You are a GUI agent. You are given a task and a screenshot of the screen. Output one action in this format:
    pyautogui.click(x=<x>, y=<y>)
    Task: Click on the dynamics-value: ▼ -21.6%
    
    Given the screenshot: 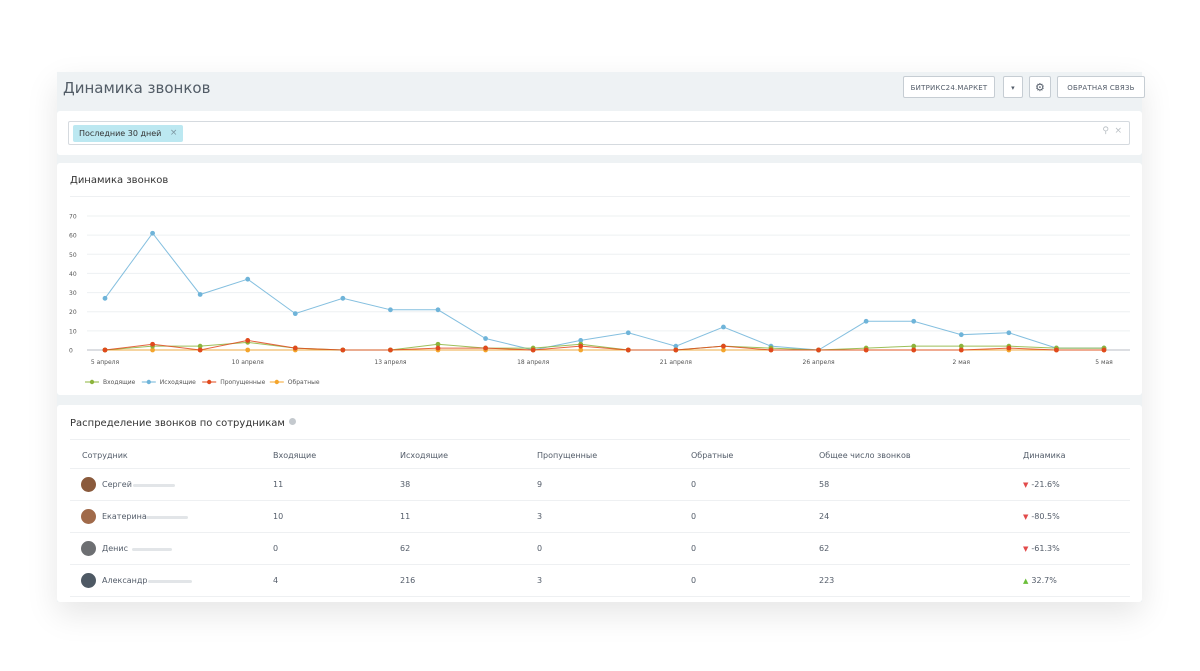 What is the action you would take?
    pyautogui.click(x=1041, y=484)
    